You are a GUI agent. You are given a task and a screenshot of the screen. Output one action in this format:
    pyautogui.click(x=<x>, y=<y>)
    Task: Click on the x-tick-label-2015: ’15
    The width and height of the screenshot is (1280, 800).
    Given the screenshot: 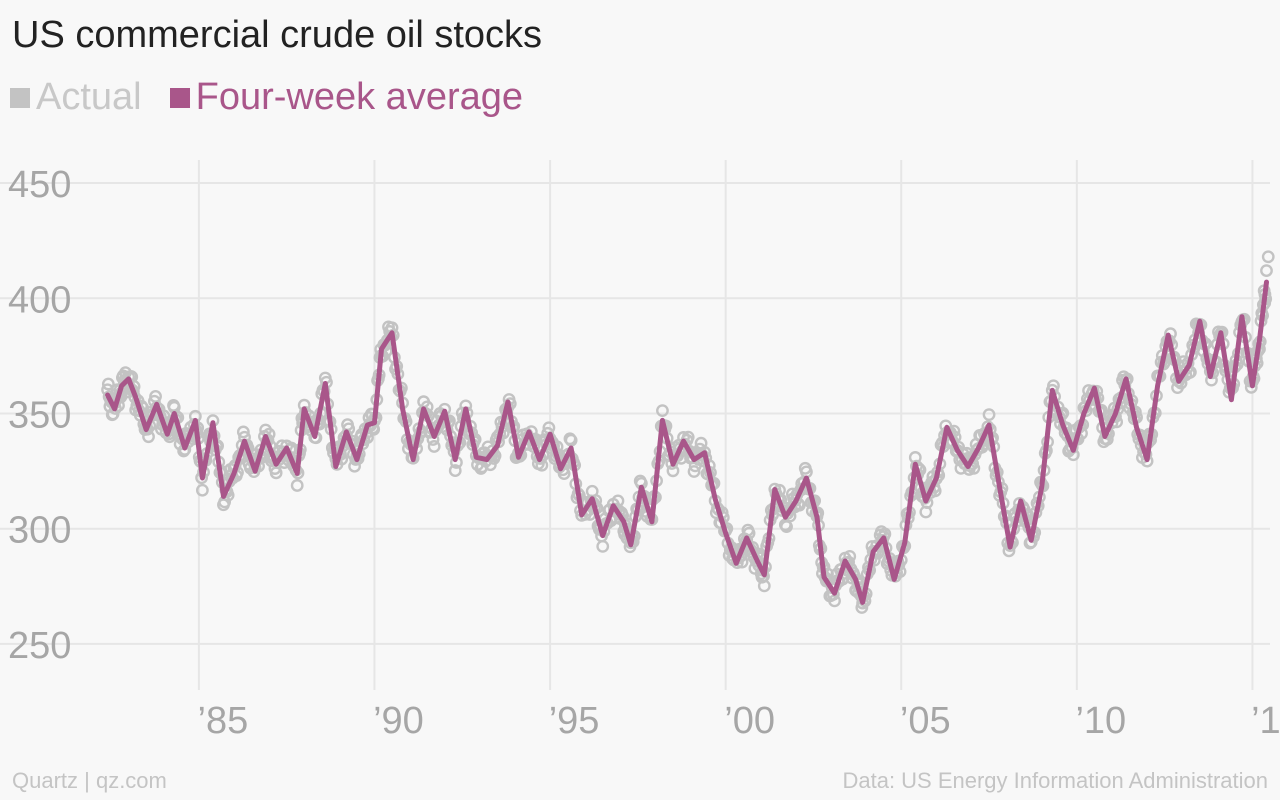 What is the action you would take?
    pyautogui.click(x=1265, y=721)
    